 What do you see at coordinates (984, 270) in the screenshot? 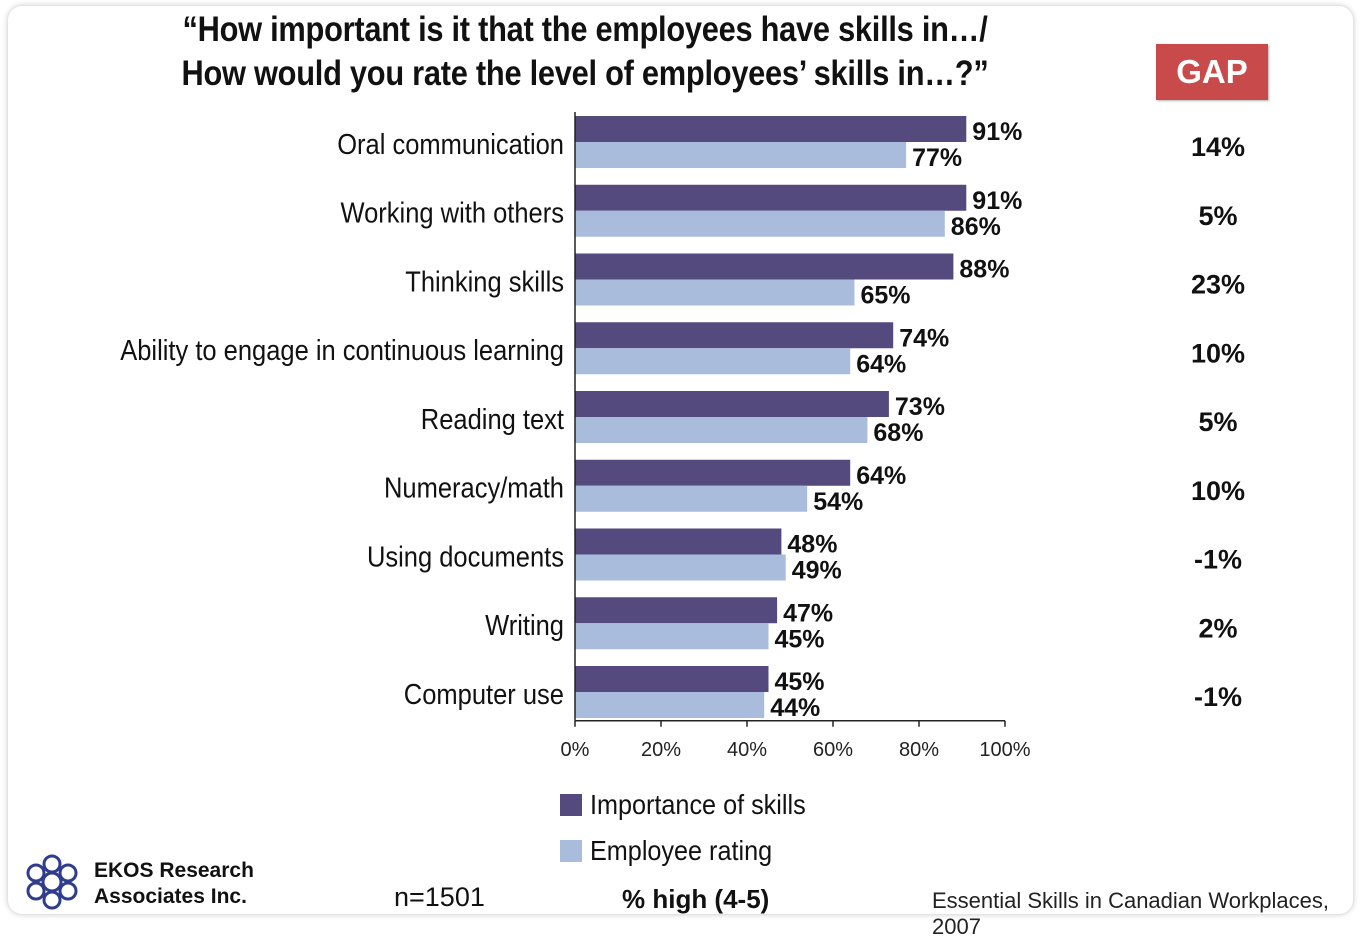
I see `data-label-importance-thinking-skills: 88%` at bounding box center [984, 270].